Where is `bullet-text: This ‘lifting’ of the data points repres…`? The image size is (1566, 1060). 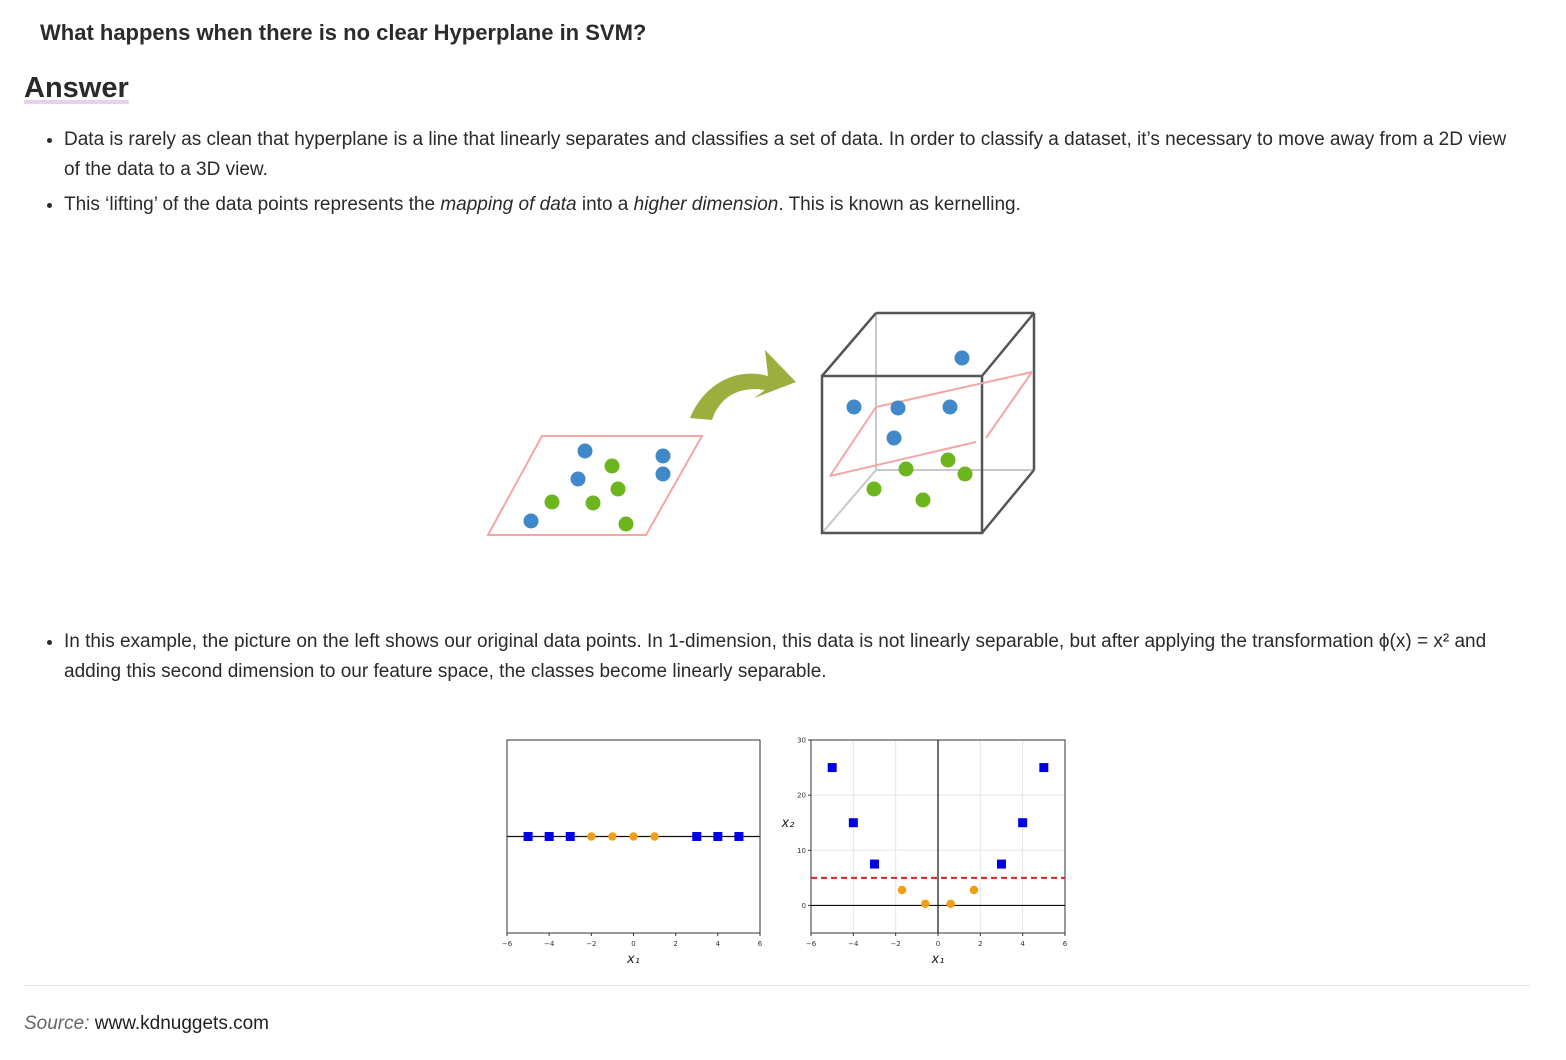
bullet-text: This ‘lifting’ of the data points repres… is located at coordinates (252, 204).